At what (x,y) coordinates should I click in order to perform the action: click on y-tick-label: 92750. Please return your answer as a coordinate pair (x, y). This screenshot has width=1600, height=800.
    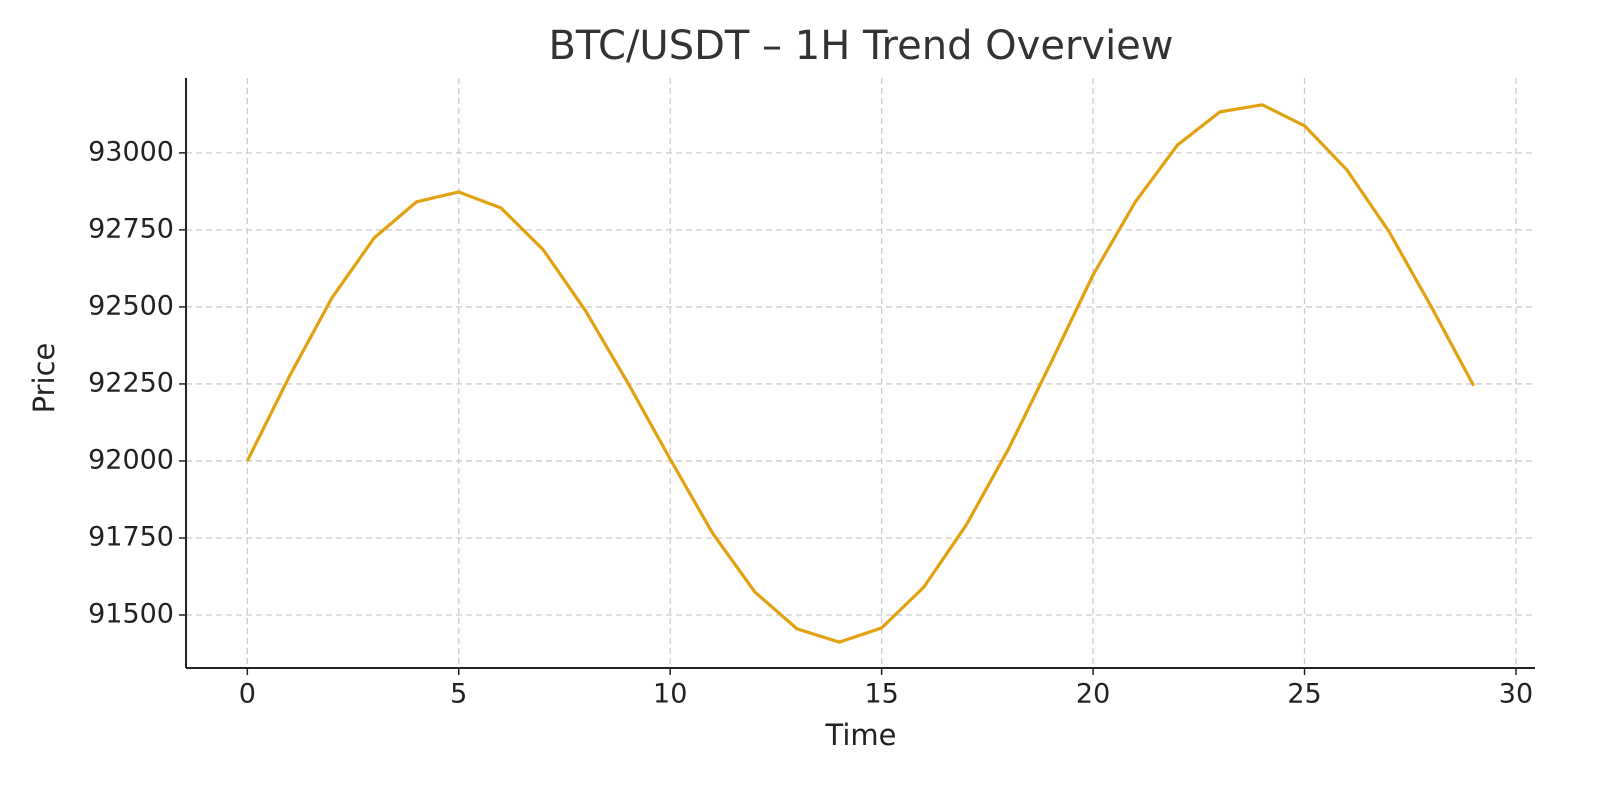
    Looking at the image, I should click on (131, 228).